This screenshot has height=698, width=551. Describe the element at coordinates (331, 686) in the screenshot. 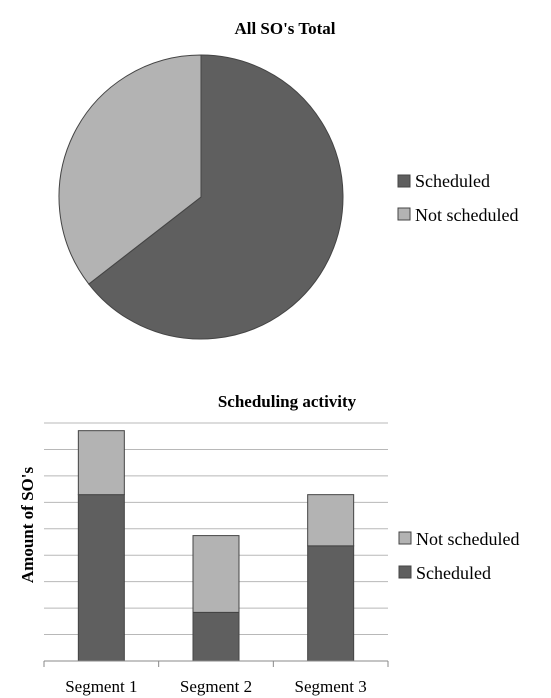

I see `bar-x-tick-label-segment-3: Segment 3` at that location.